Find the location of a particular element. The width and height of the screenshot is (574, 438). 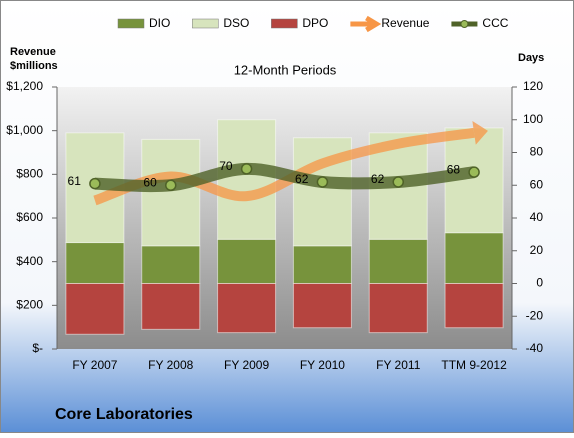

y-tick-label: $600 is located at coordinates (29, 217).